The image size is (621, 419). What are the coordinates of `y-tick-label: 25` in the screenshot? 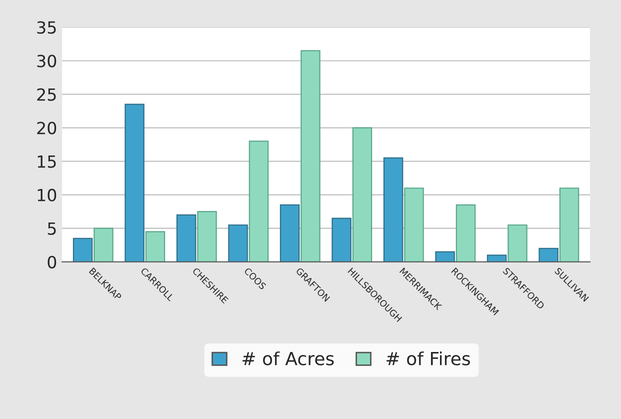 It's located at (46, 94).